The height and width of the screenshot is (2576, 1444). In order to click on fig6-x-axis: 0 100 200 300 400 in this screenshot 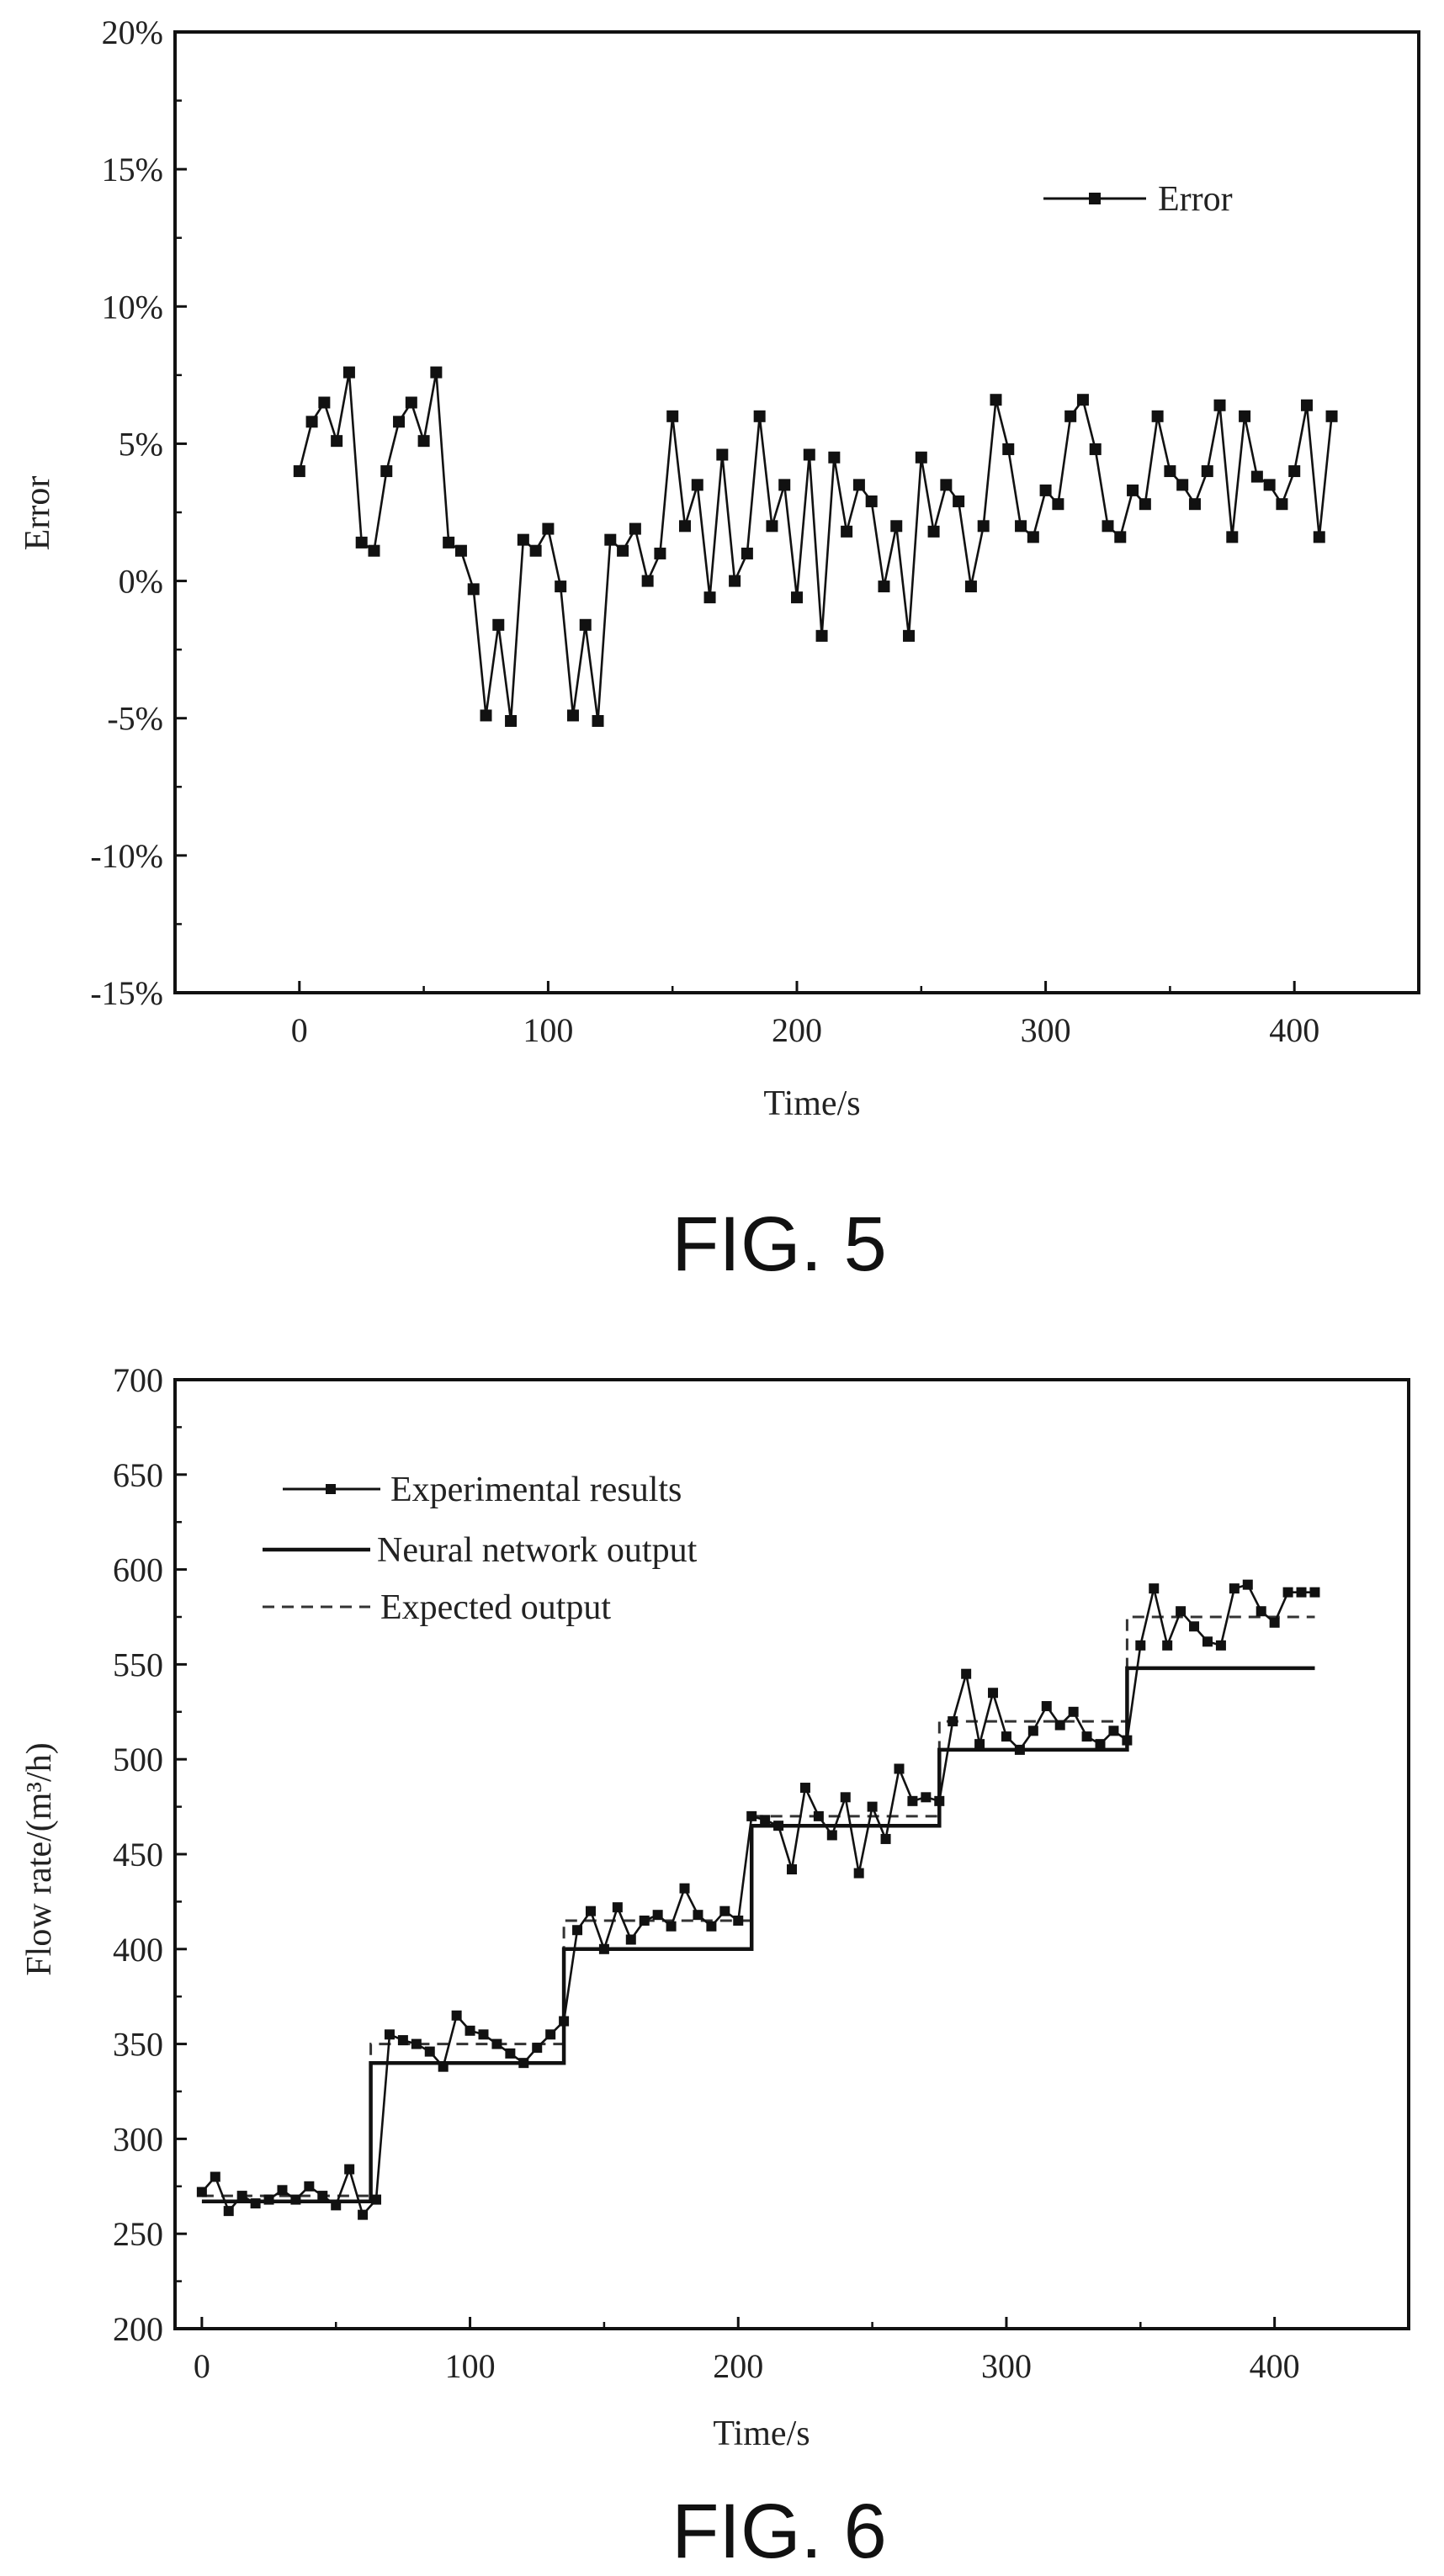, I will do `click(747, 2351)`.